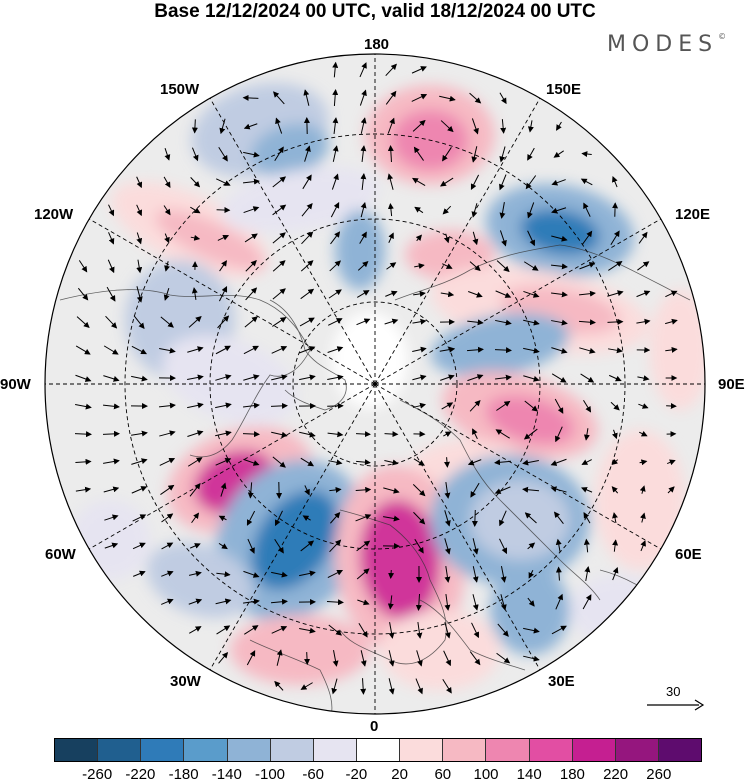 The width and height of the screenshot is (750, 783). I want to click on modes-logo: MODES©, so click(666, 44).